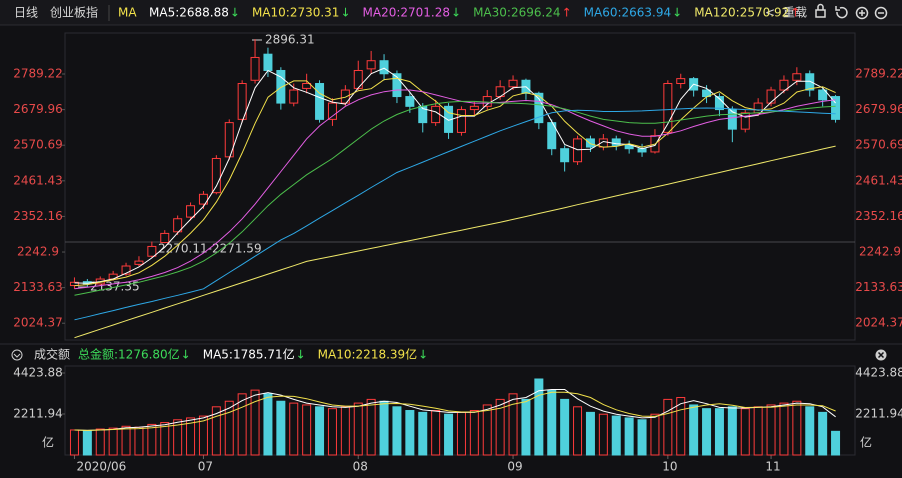 The height and width of the screenshot is (478, 902). Describe the element at coordinates (52, 354) in the screenshot. I see `volume-title: 成交额` at that location.